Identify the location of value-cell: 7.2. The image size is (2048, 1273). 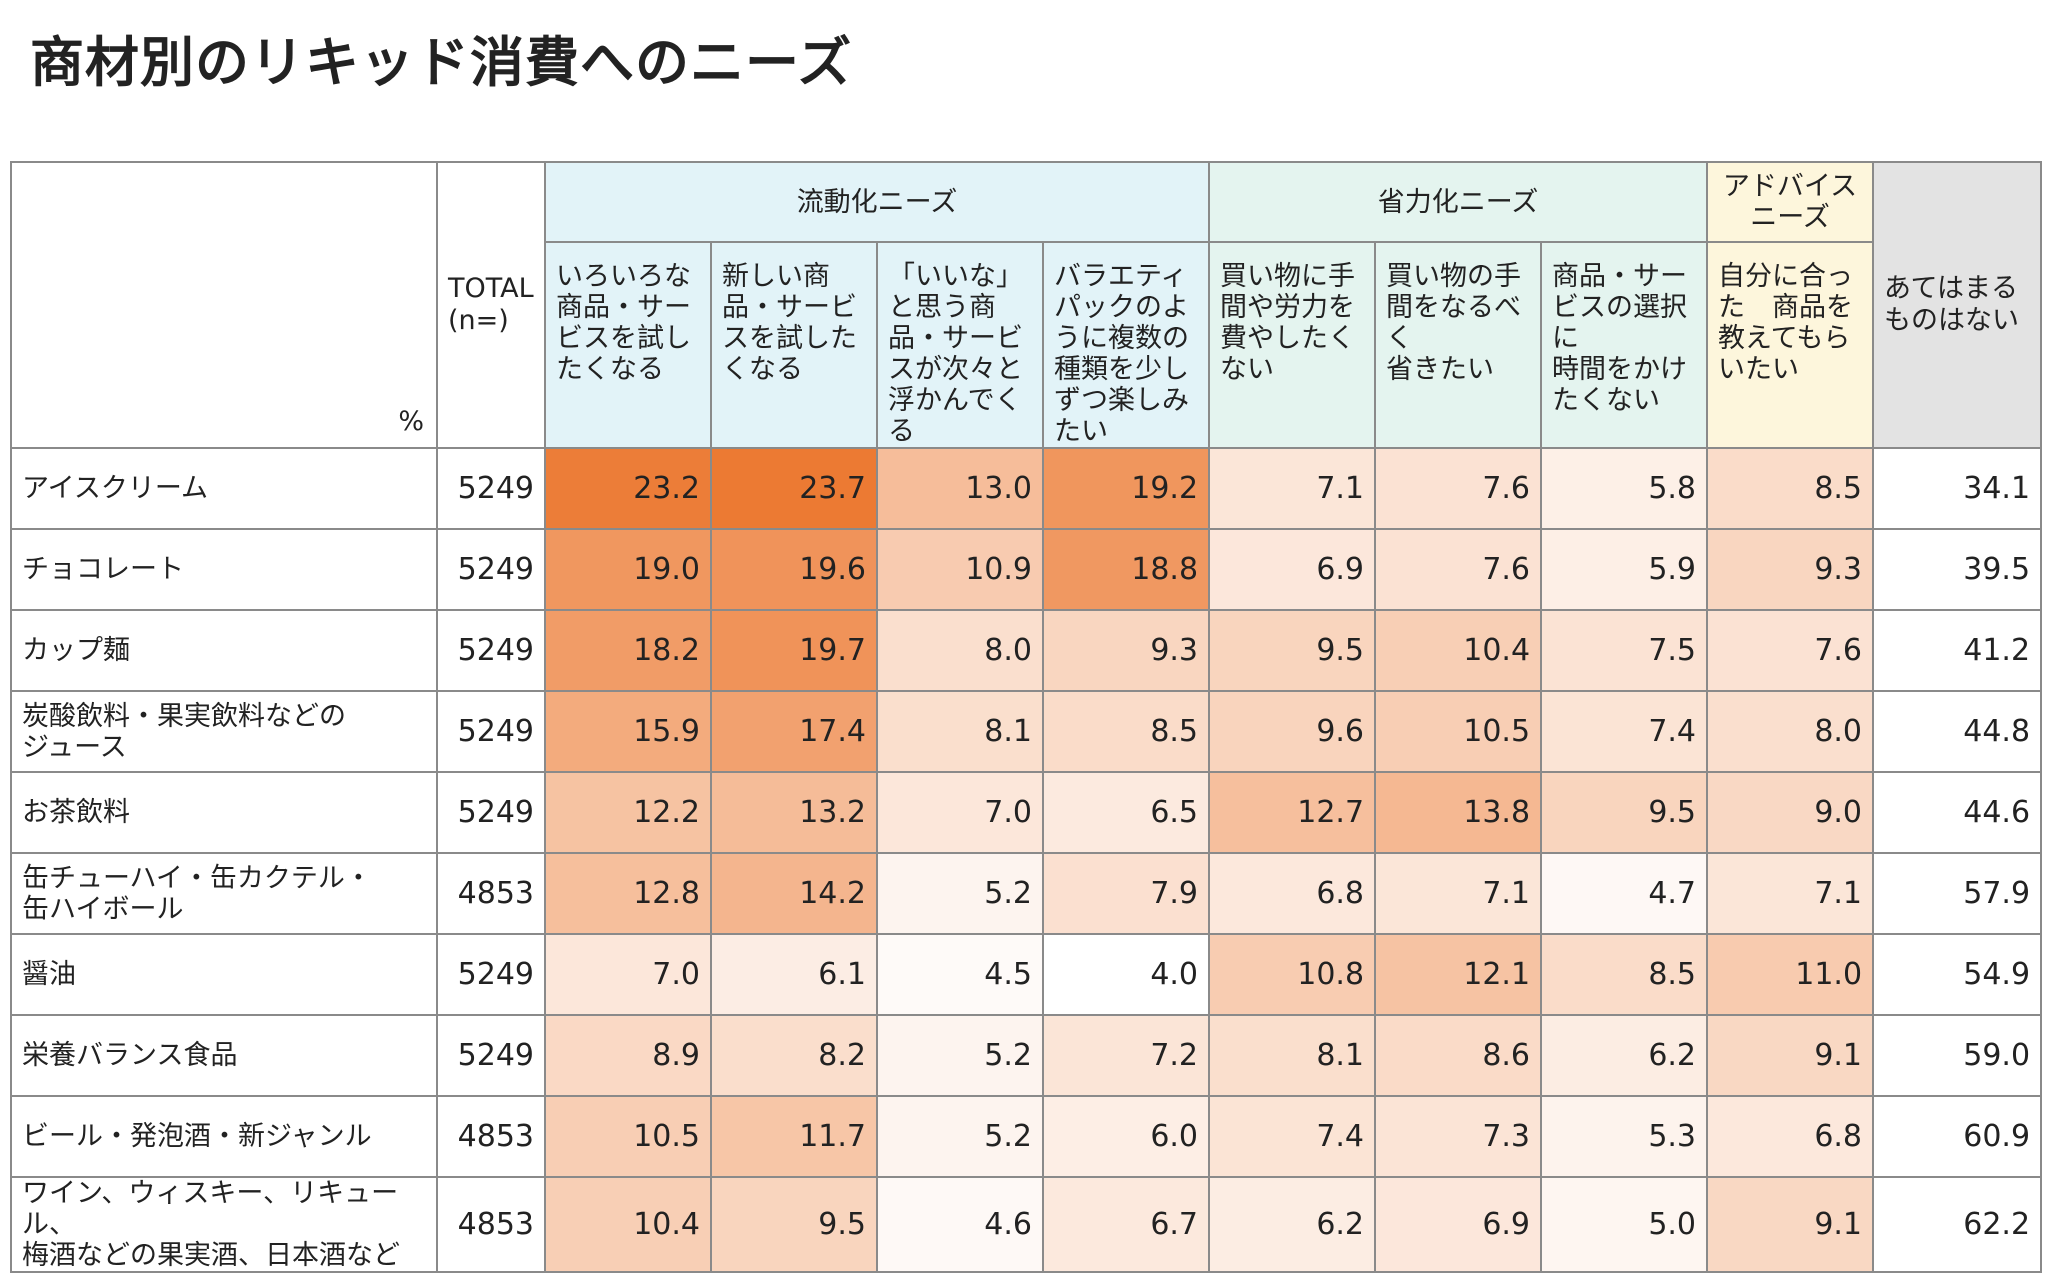
(1126, 1055).